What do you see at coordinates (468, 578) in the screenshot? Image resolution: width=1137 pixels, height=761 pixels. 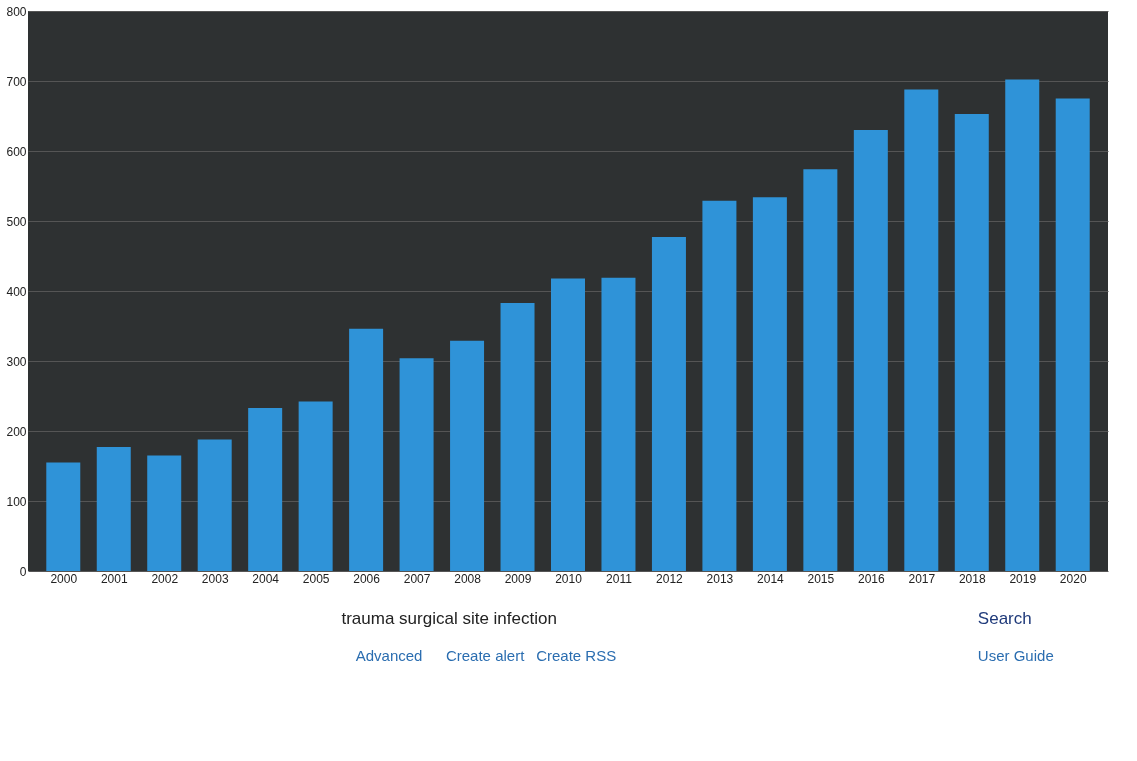 I see `x-tick-label: 2008` at bounding box center [468, 578].